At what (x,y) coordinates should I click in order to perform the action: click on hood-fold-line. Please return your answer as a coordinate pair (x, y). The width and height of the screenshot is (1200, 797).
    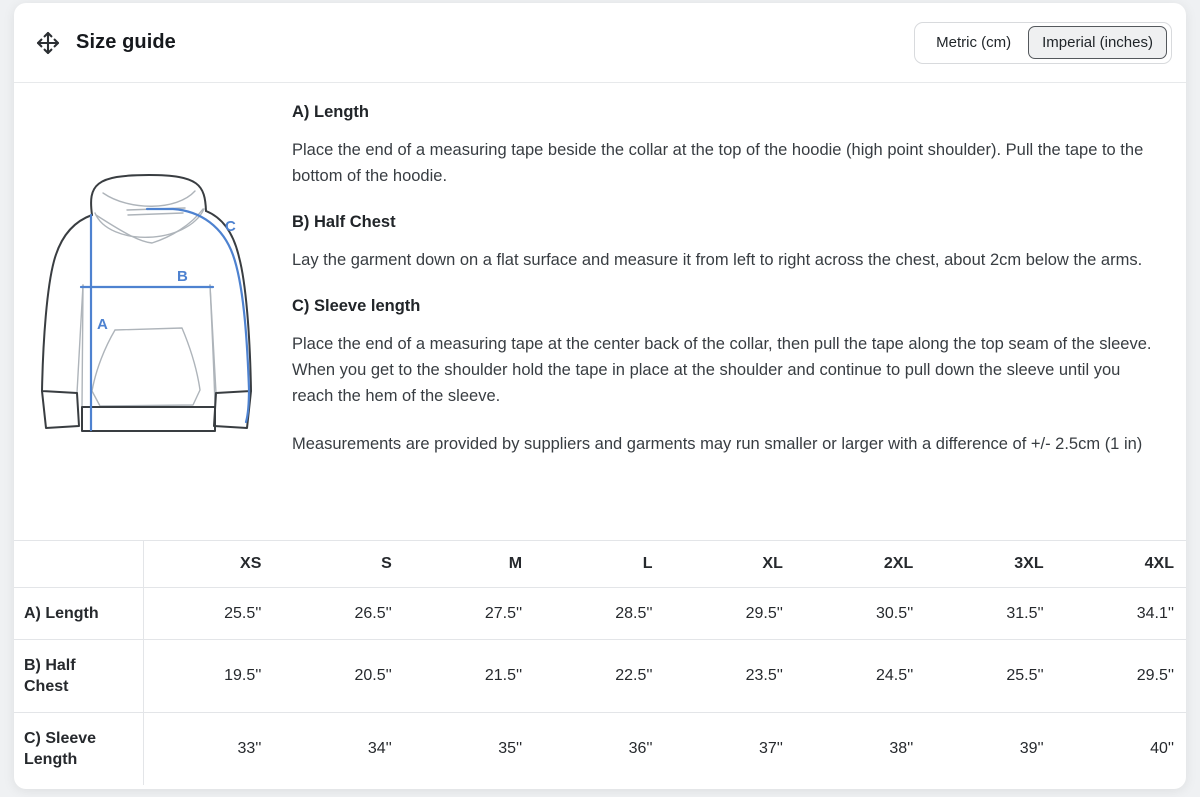
    Looking at the image, I should click on (149, 198).